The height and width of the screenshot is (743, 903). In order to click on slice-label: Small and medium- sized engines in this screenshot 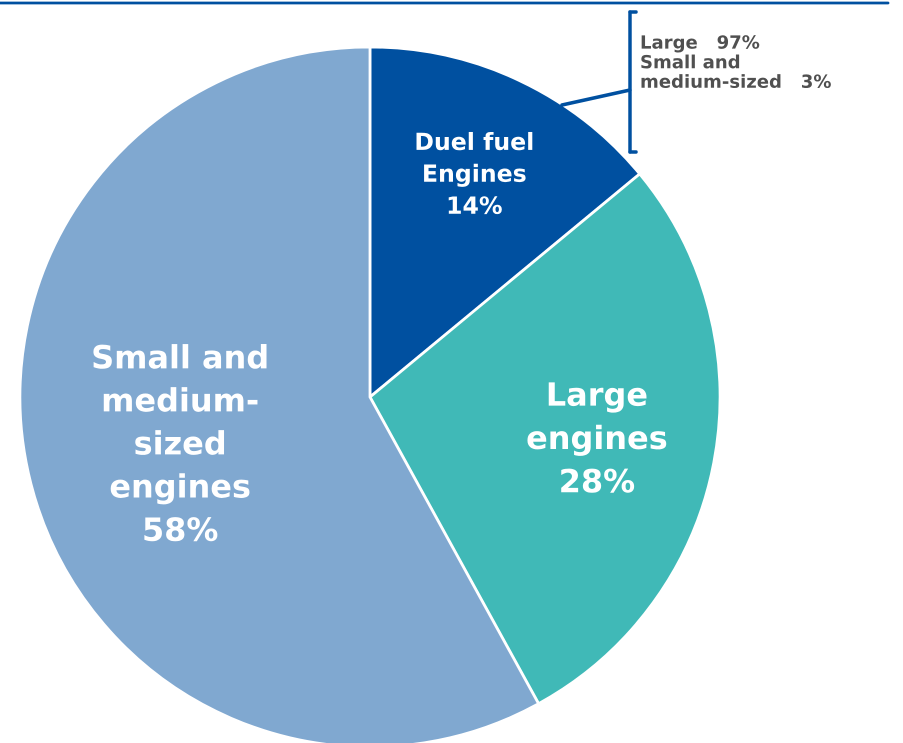, I will do `click(179, 424)`.